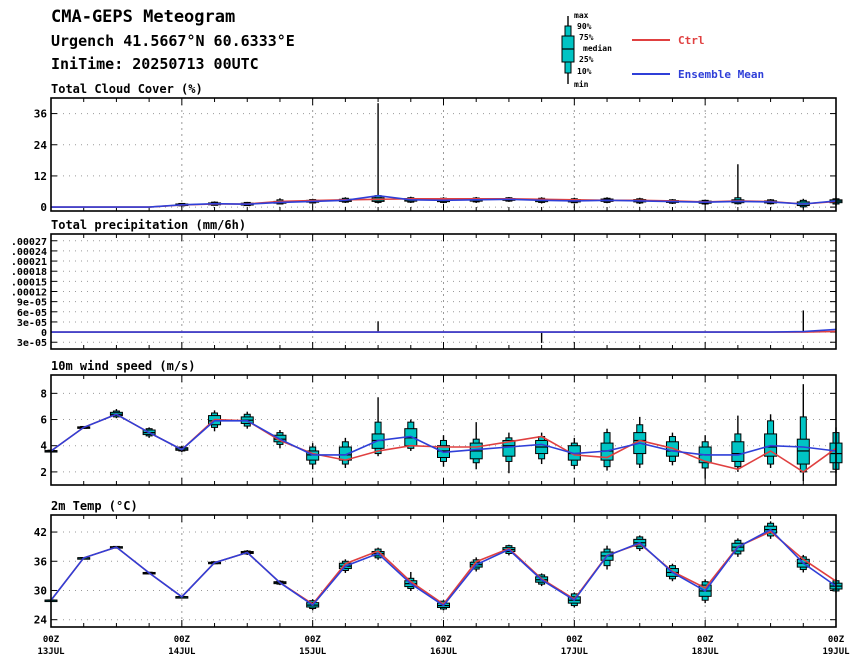 The width and height of the screenshot is (860, 665). What do you see at coordinates (29, 242) in the screenshot?
I see `y-tick-label: .00027` at bounding box center [29, 242].